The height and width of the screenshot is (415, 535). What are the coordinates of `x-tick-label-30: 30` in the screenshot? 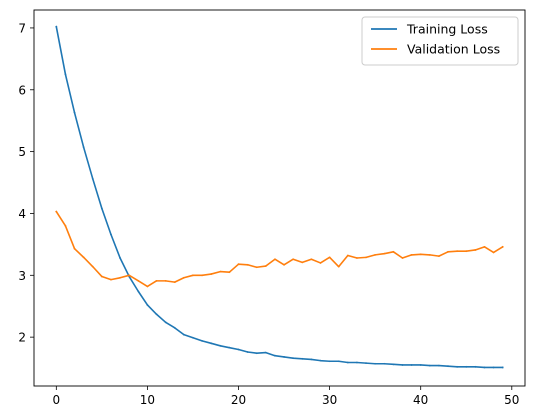 It's located at (329, 400).